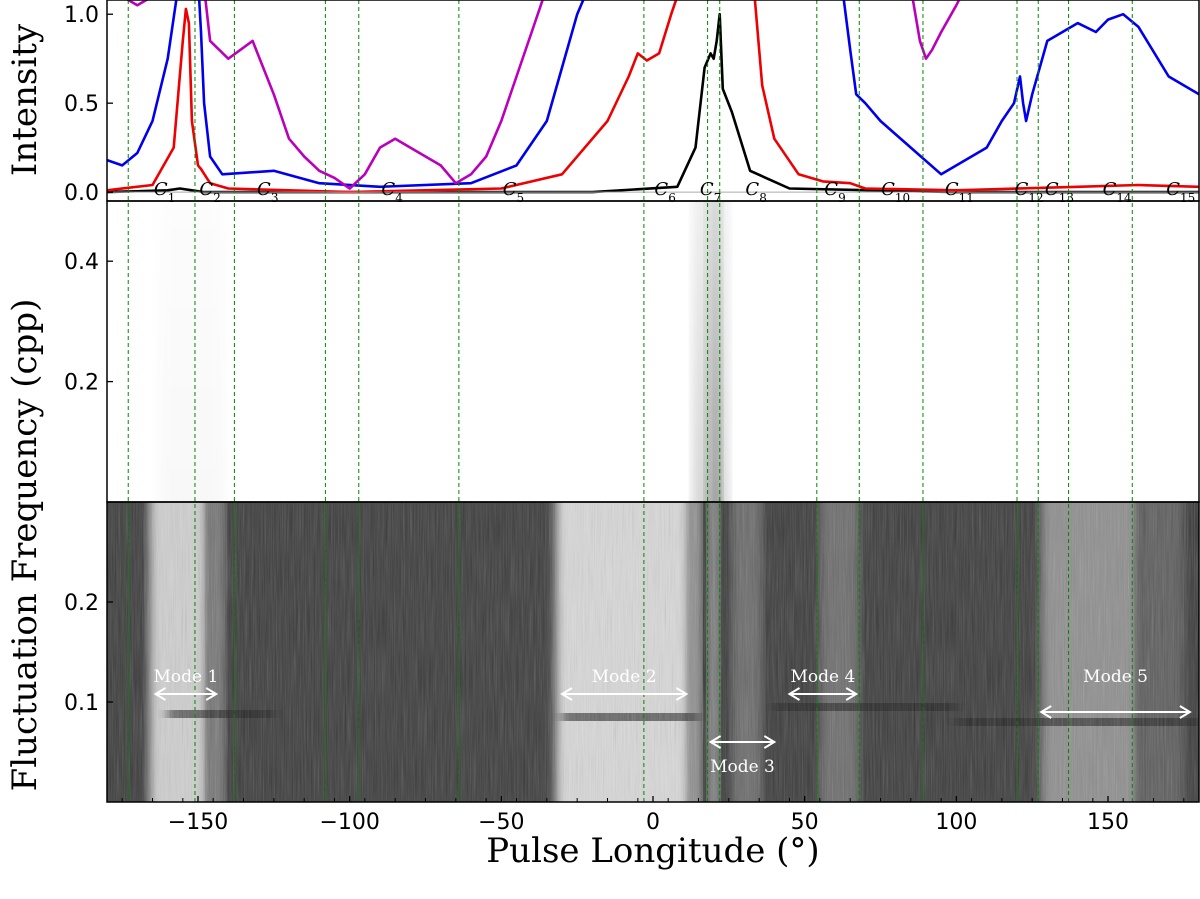 This screenshot has width=1200, height=899. Describe the element at coordinates (81, 15) in the screenshot. I see `y-tick-label: 1.0` at that location.